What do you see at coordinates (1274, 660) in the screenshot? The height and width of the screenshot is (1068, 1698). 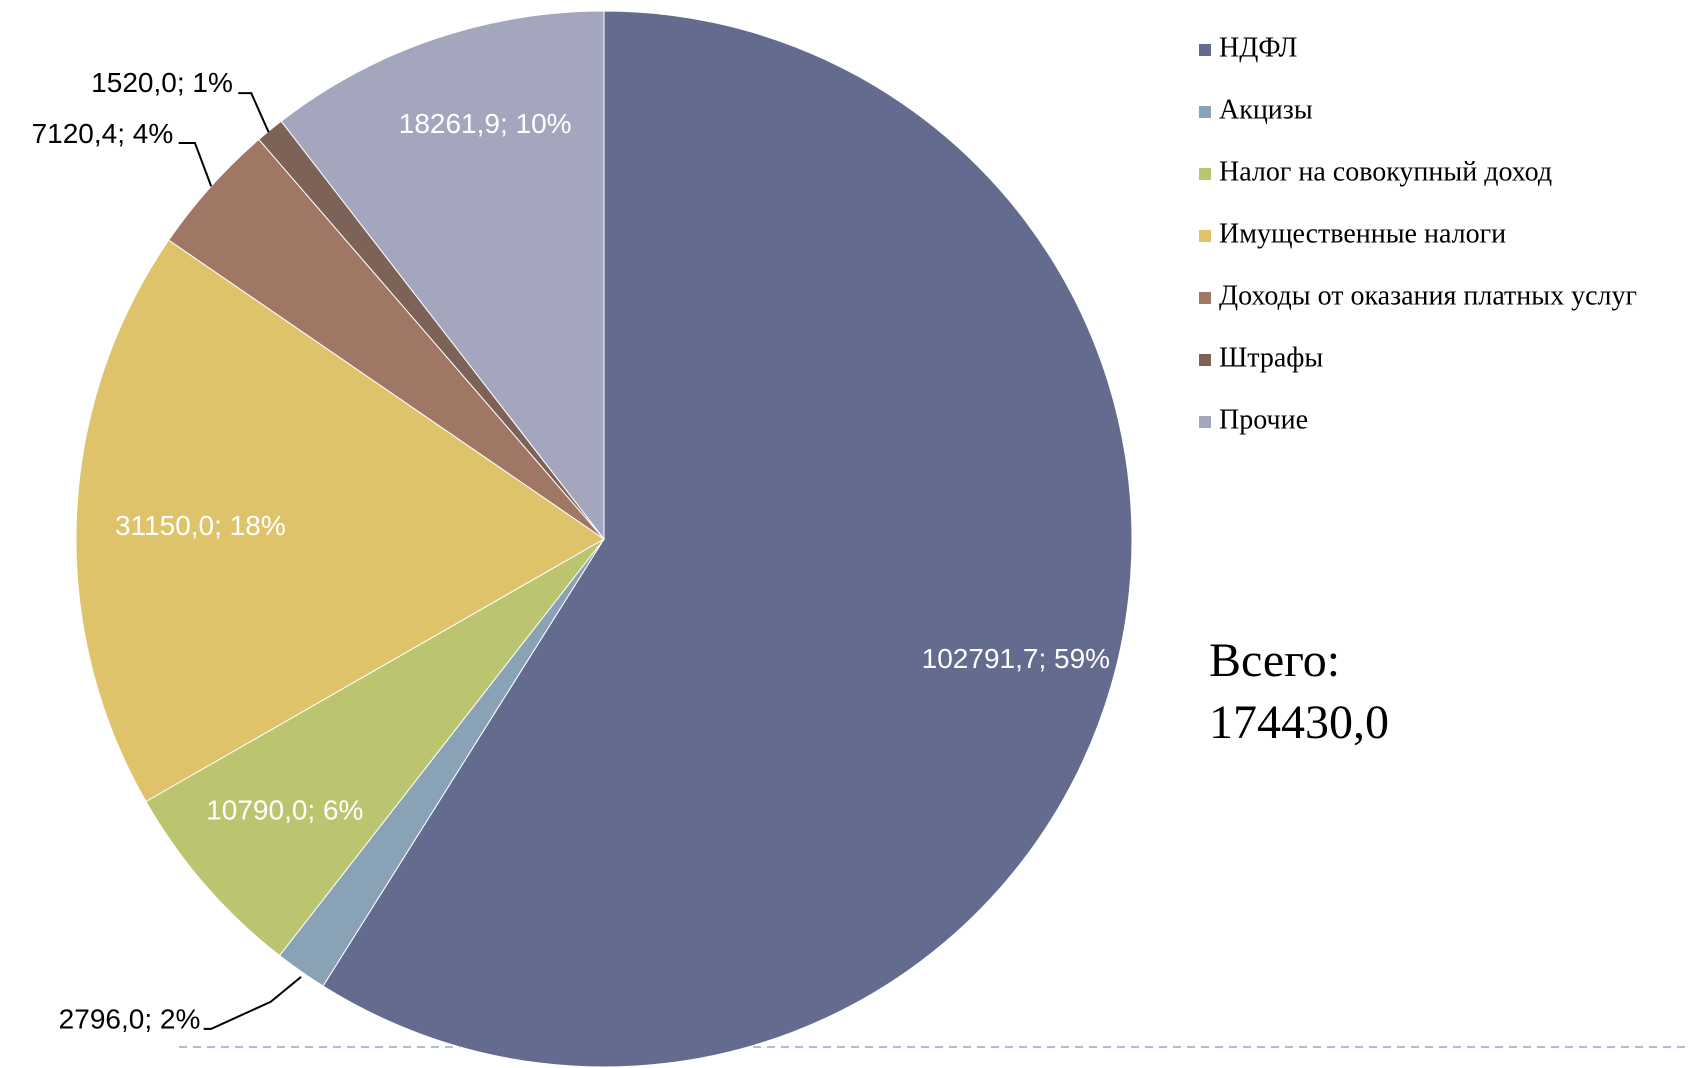 I see `total-title: Всего:` at bounding box center [1274, 660].